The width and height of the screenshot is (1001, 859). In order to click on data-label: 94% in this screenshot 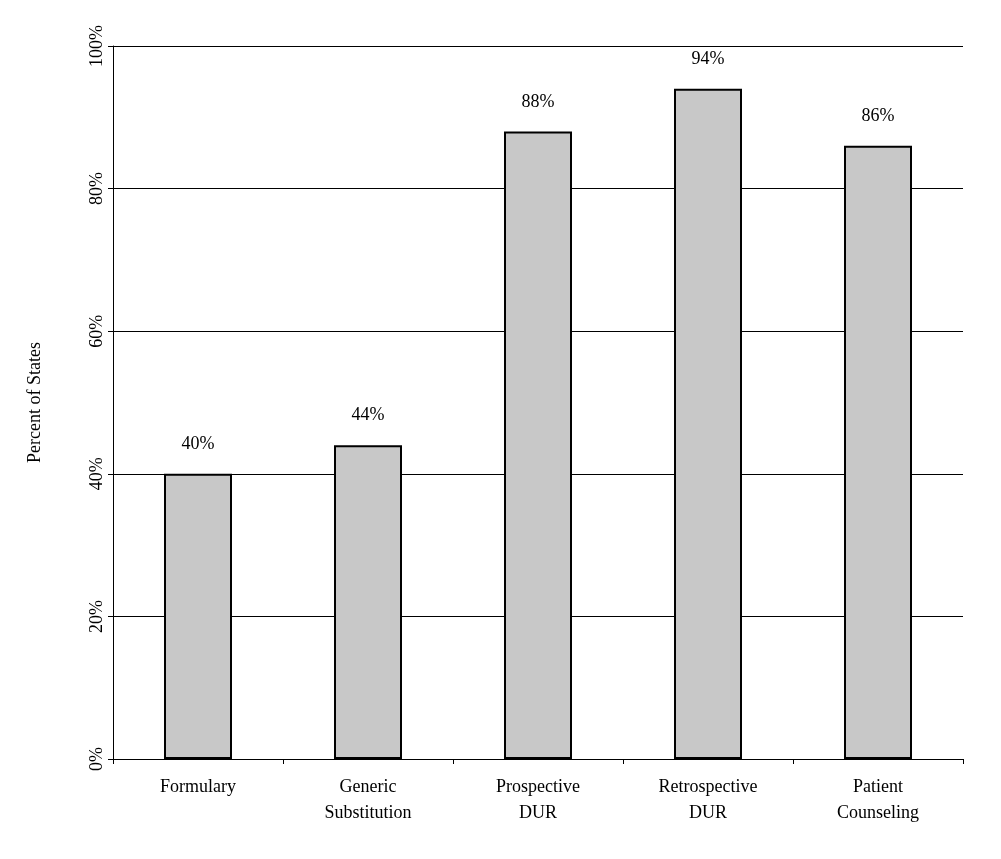, I will do `click(708, 57)`.